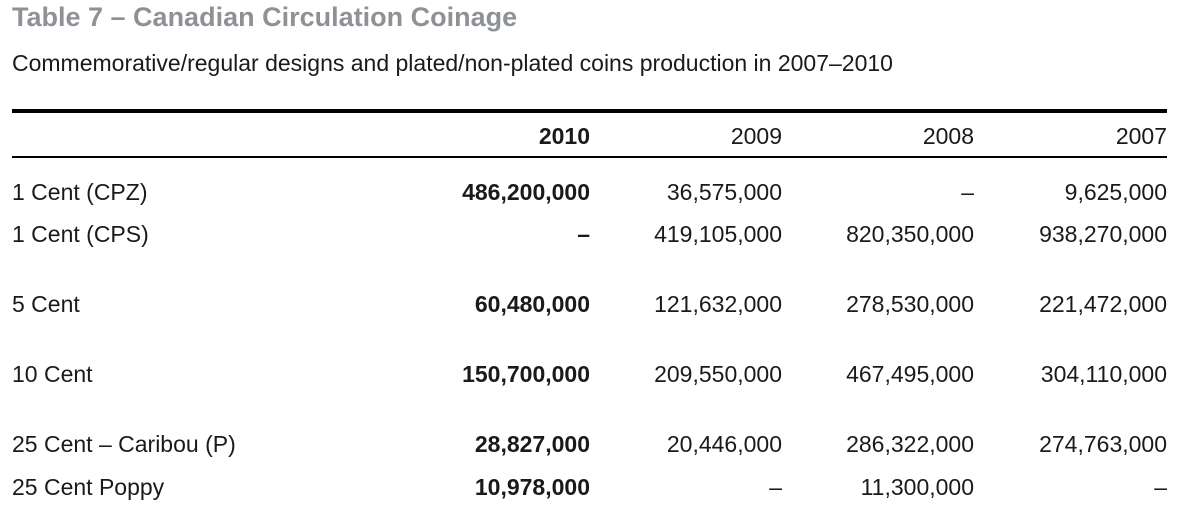 This screenshot has width=1183, height=512. I want to click on column-header-2009: 2009, so click(756, 136).